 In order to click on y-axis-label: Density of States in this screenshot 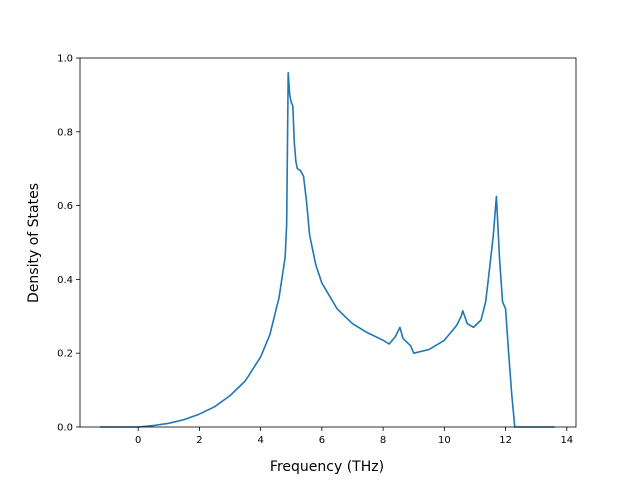, I will do `click(34, 243)`.